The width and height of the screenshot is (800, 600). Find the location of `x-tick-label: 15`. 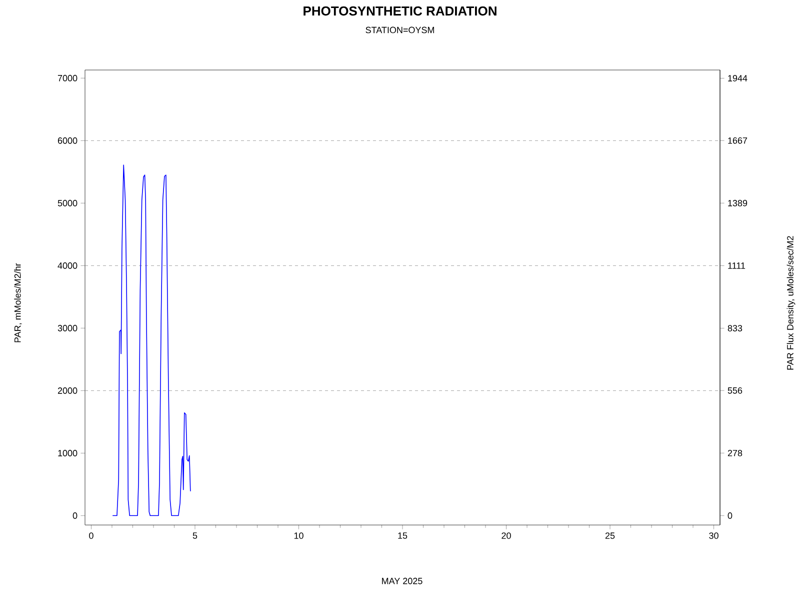

x-tick-label: 15 is located at coordinates (403, 535).